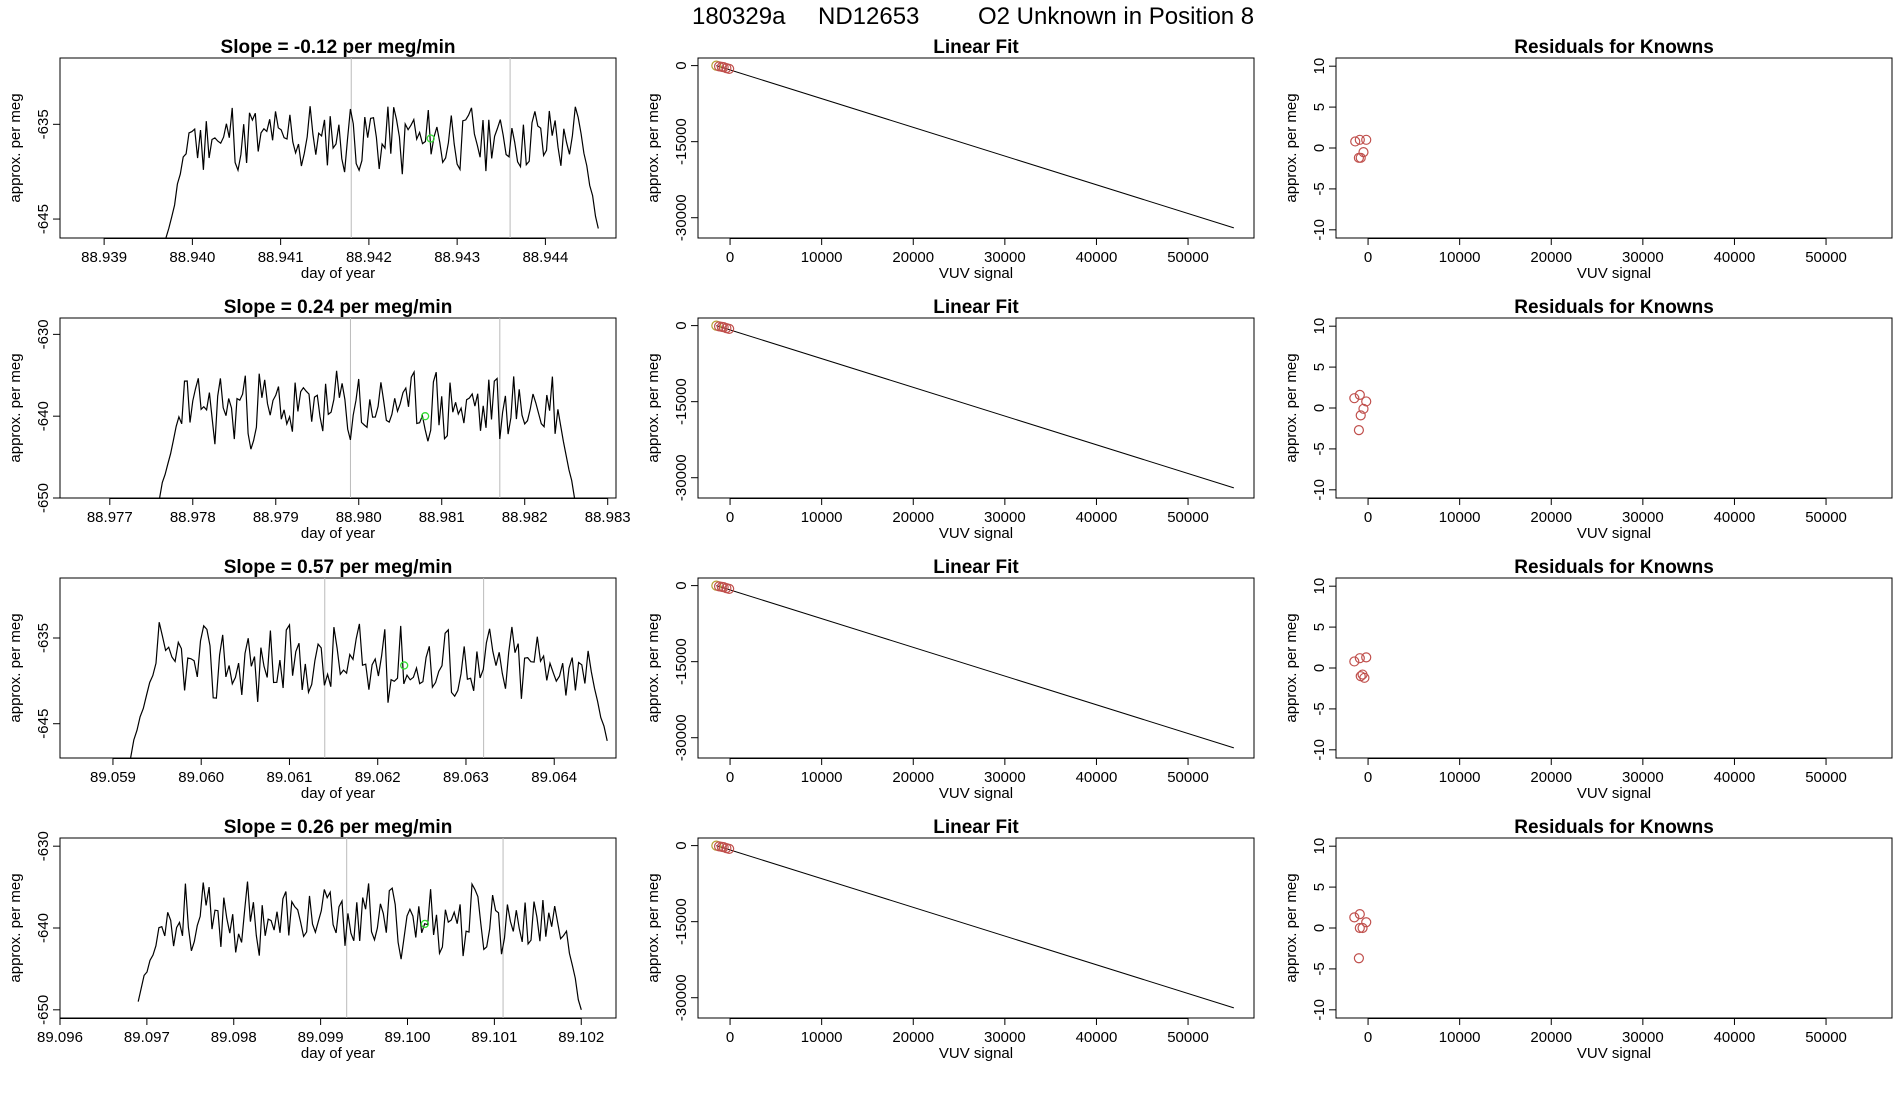 This screenshot has height=1100, width=1900. What do you see at coordinates (338, 273) in the screenshot?
I see `x-axis-label: day of year` at bounding box center [338, 273].